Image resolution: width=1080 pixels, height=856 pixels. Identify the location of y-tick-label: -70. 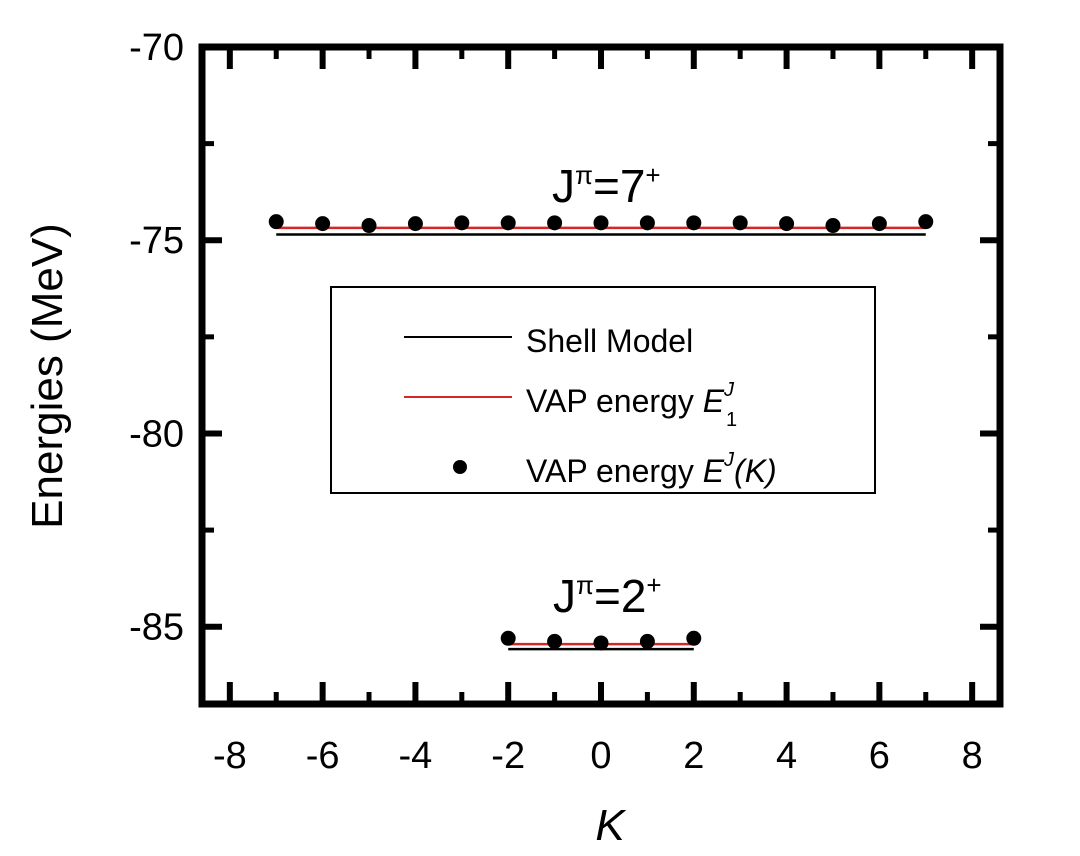
(156, 48).